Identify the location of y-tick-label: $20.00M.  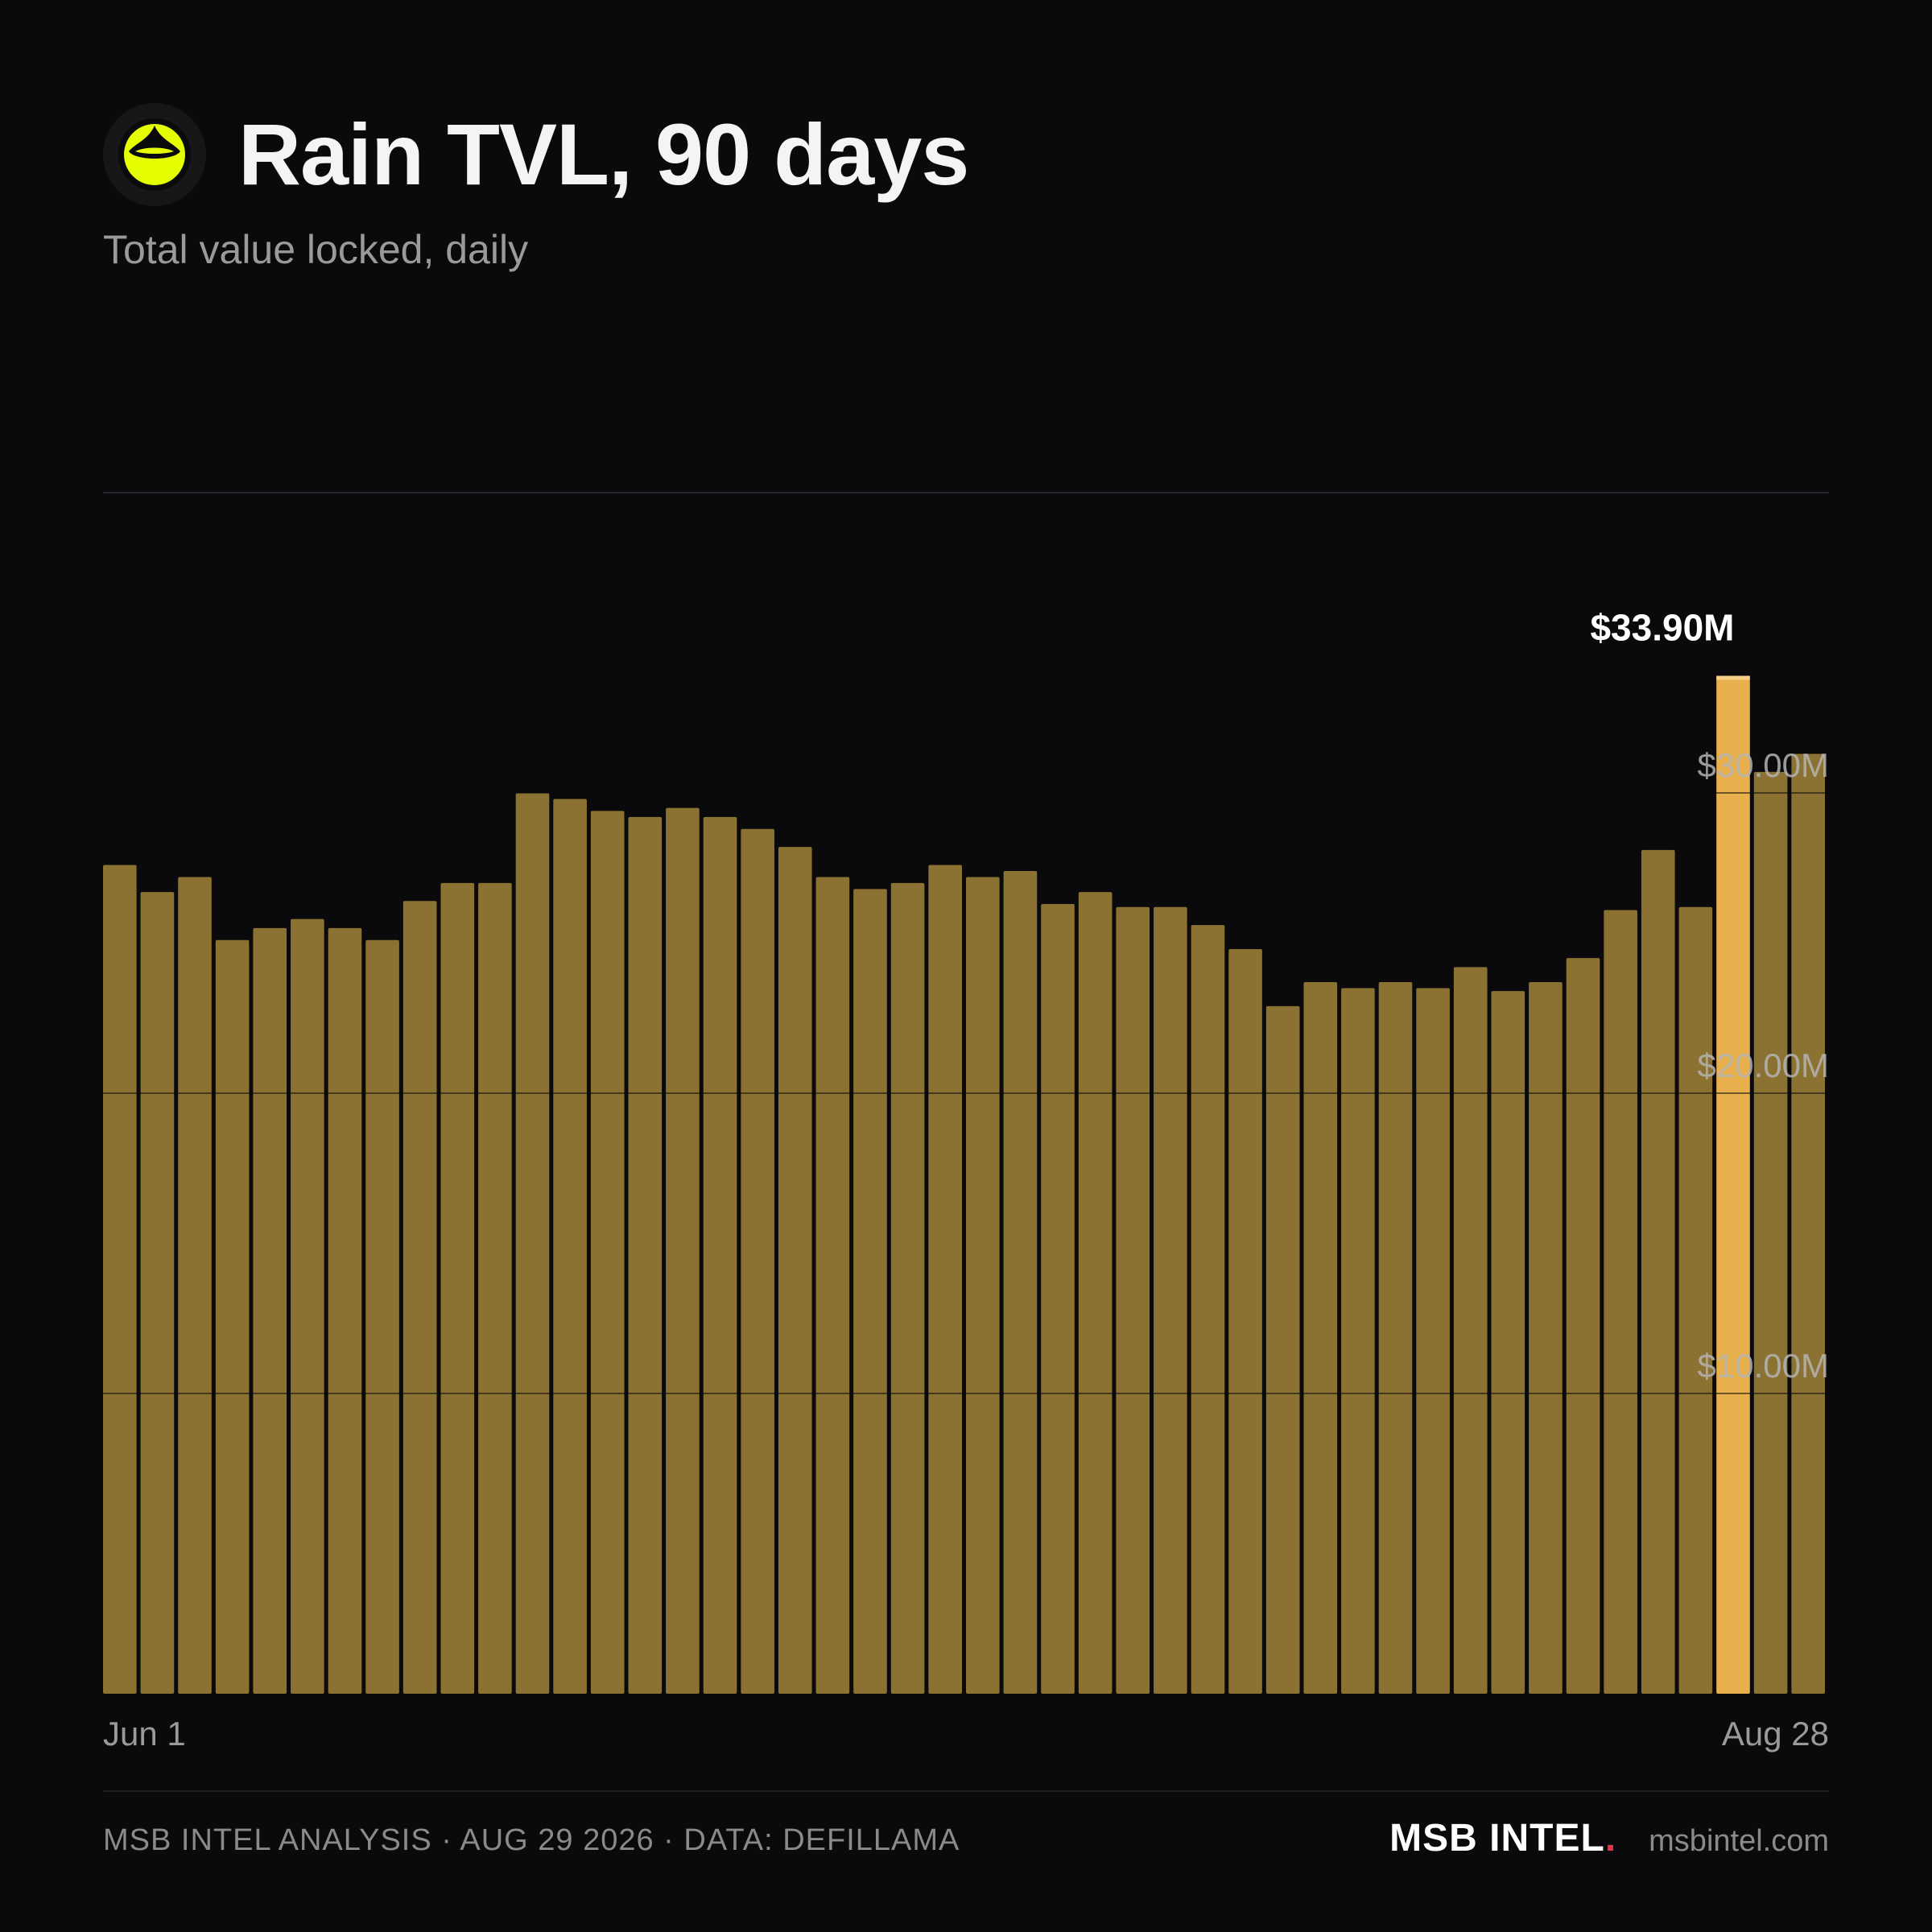
(1764, 1065).